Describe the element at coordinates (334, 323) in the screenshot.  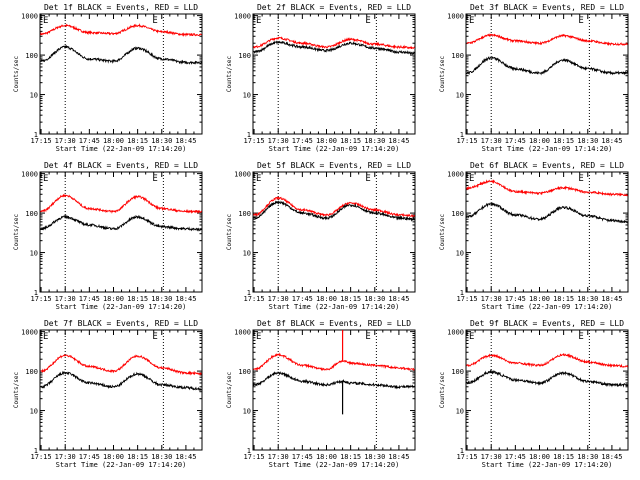
I see `chart-title: Det 8f BLACK = Events, RED = LLD` at that location.